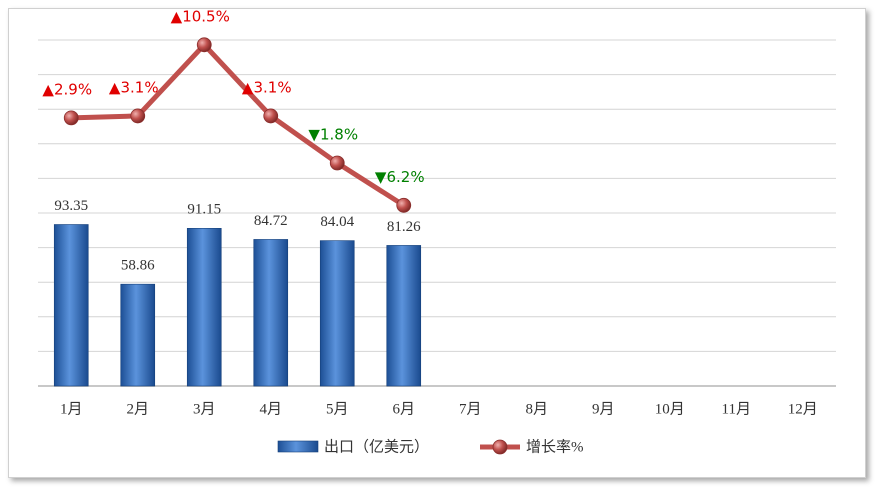 The width and height of the screenshot is (876, 492). Describe the element at coordinates (67, 89) in the screenshot. I see `line-value-label: ▲2.9%` at that location.